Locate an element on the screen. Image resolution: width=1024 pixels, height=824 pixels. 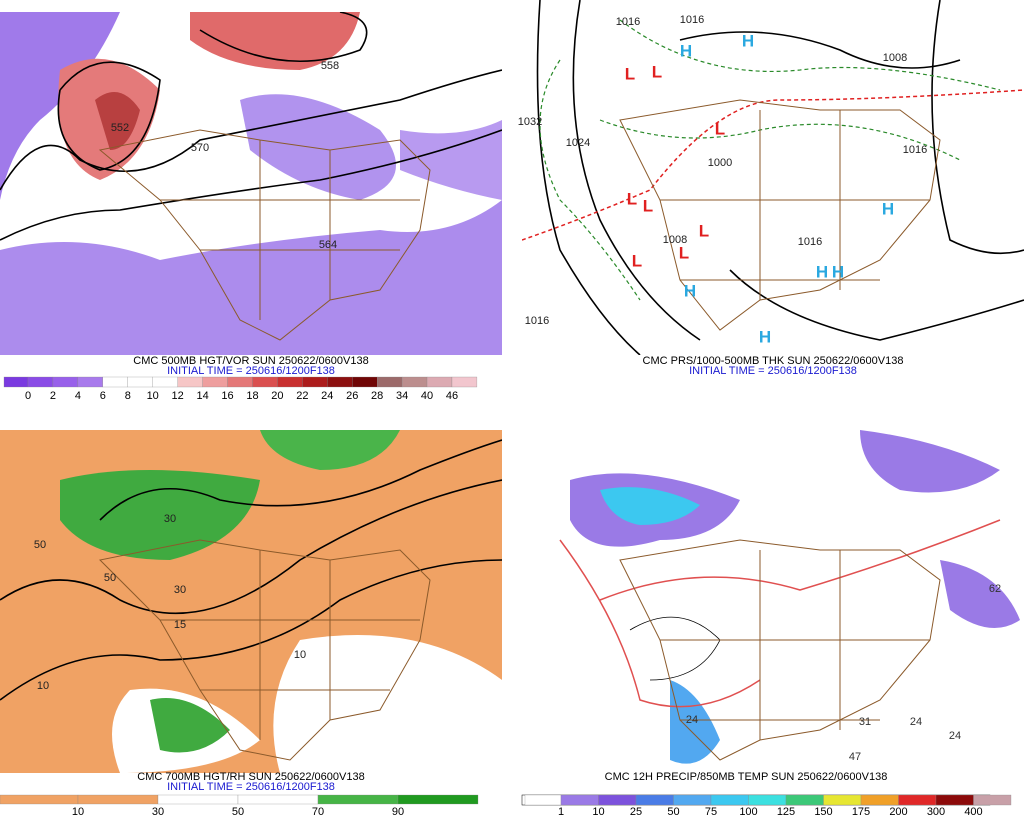
colorbar-label: 28 is located at coordinates (377, 396).